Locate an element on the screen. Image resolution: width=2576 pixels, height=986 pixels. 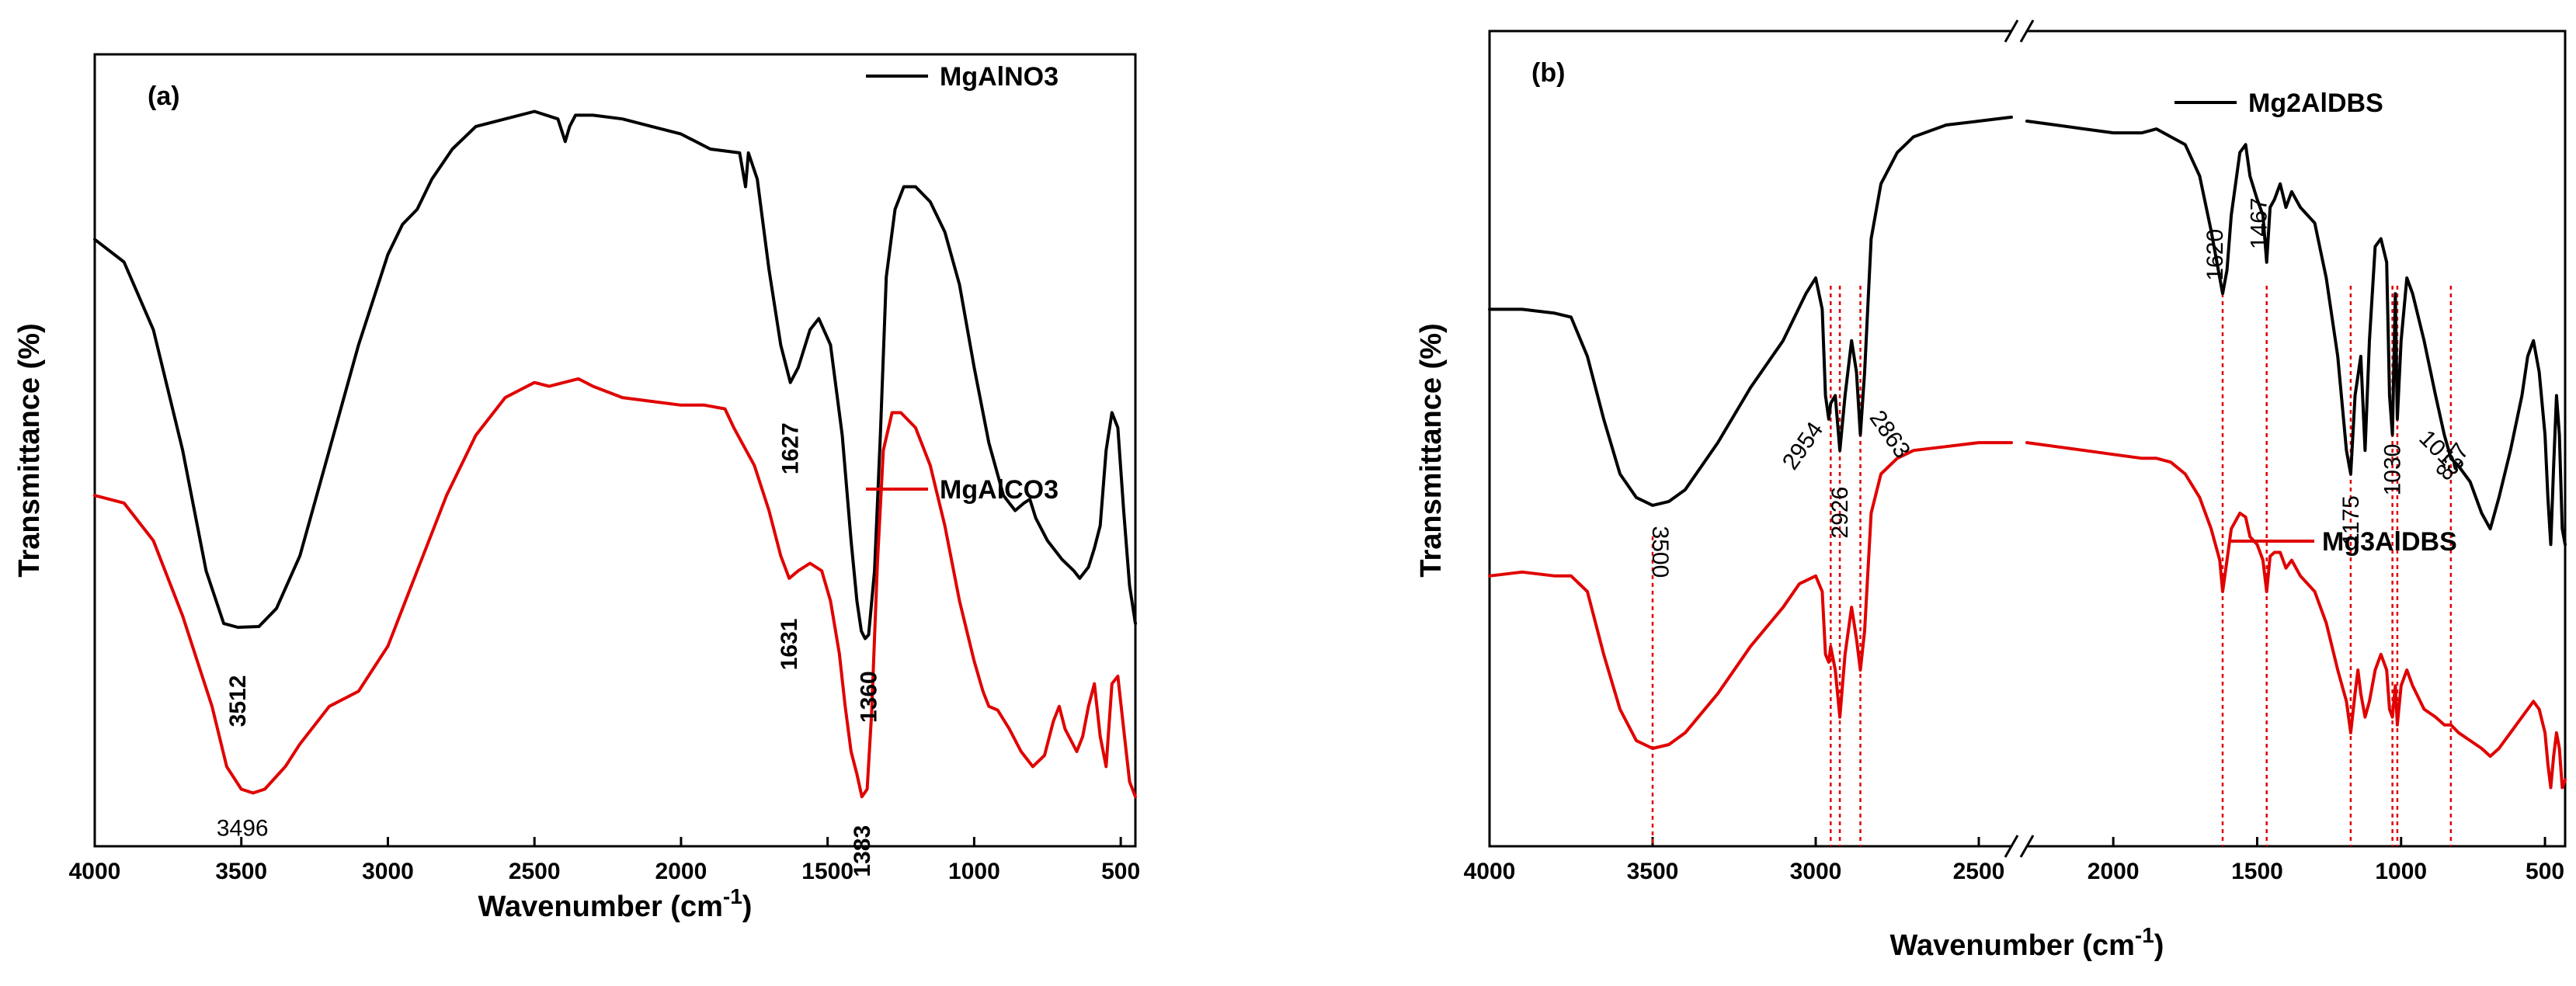
legend-label-mgalco3: MgAlCO3 is located at coordinates (1000, 490).